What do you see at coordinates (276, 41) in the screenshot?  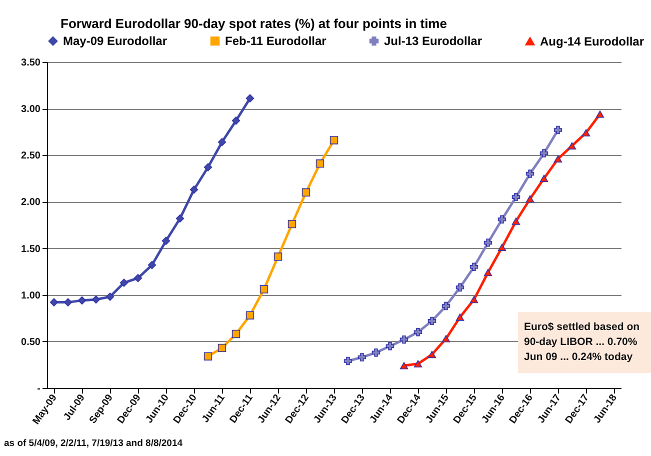 I see `legend-label: Feb-11 Eurodollar` at bounding box center [276, 41].